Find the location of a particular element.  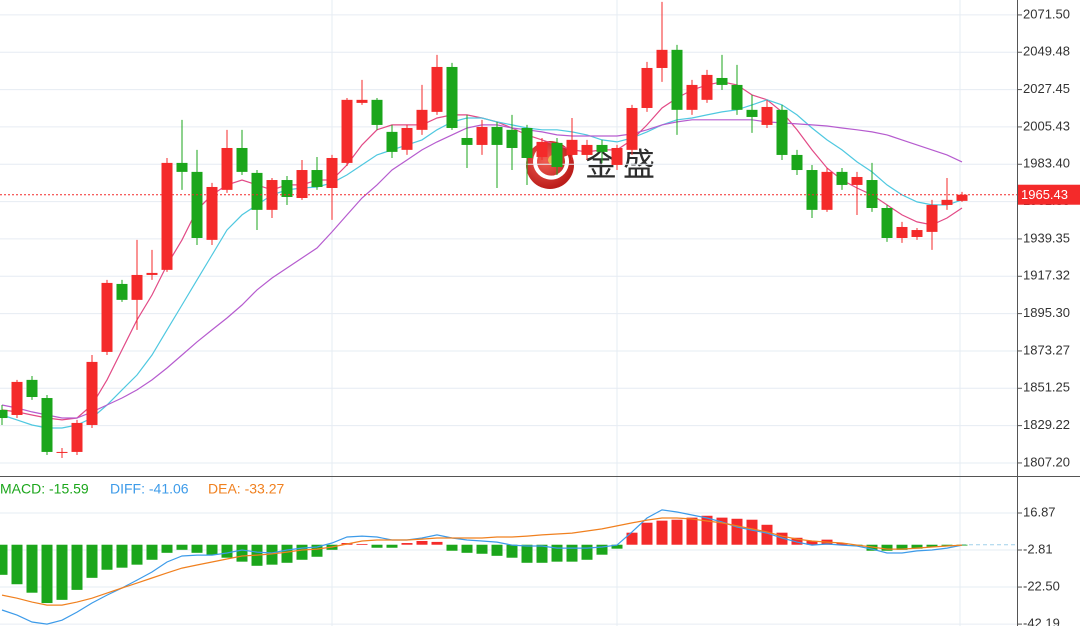

logo-swirl is located at coordinates (551, 164).